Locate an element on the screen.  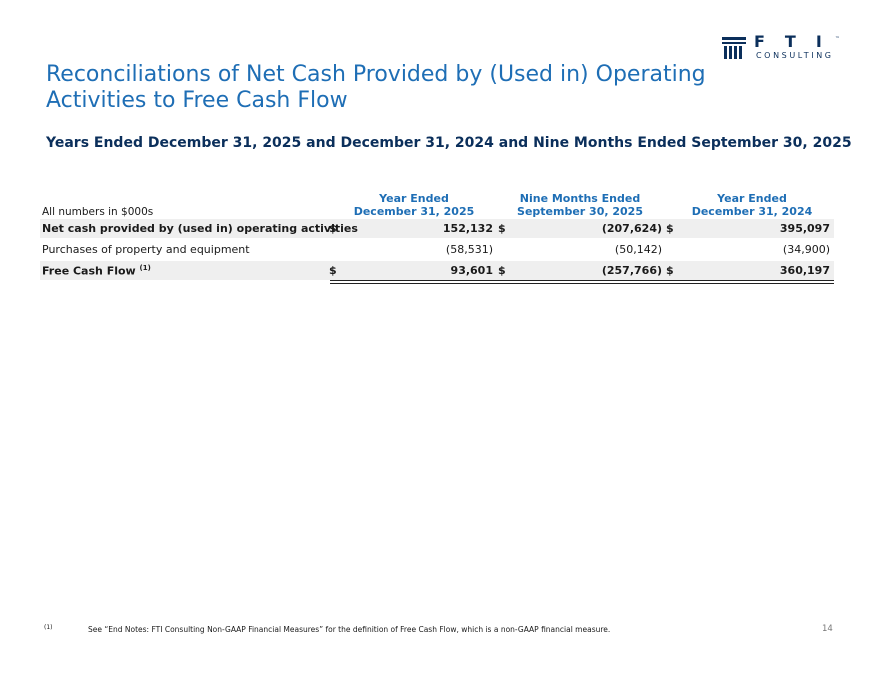
logo-letters: FTI is located at coordinates (798, 41).